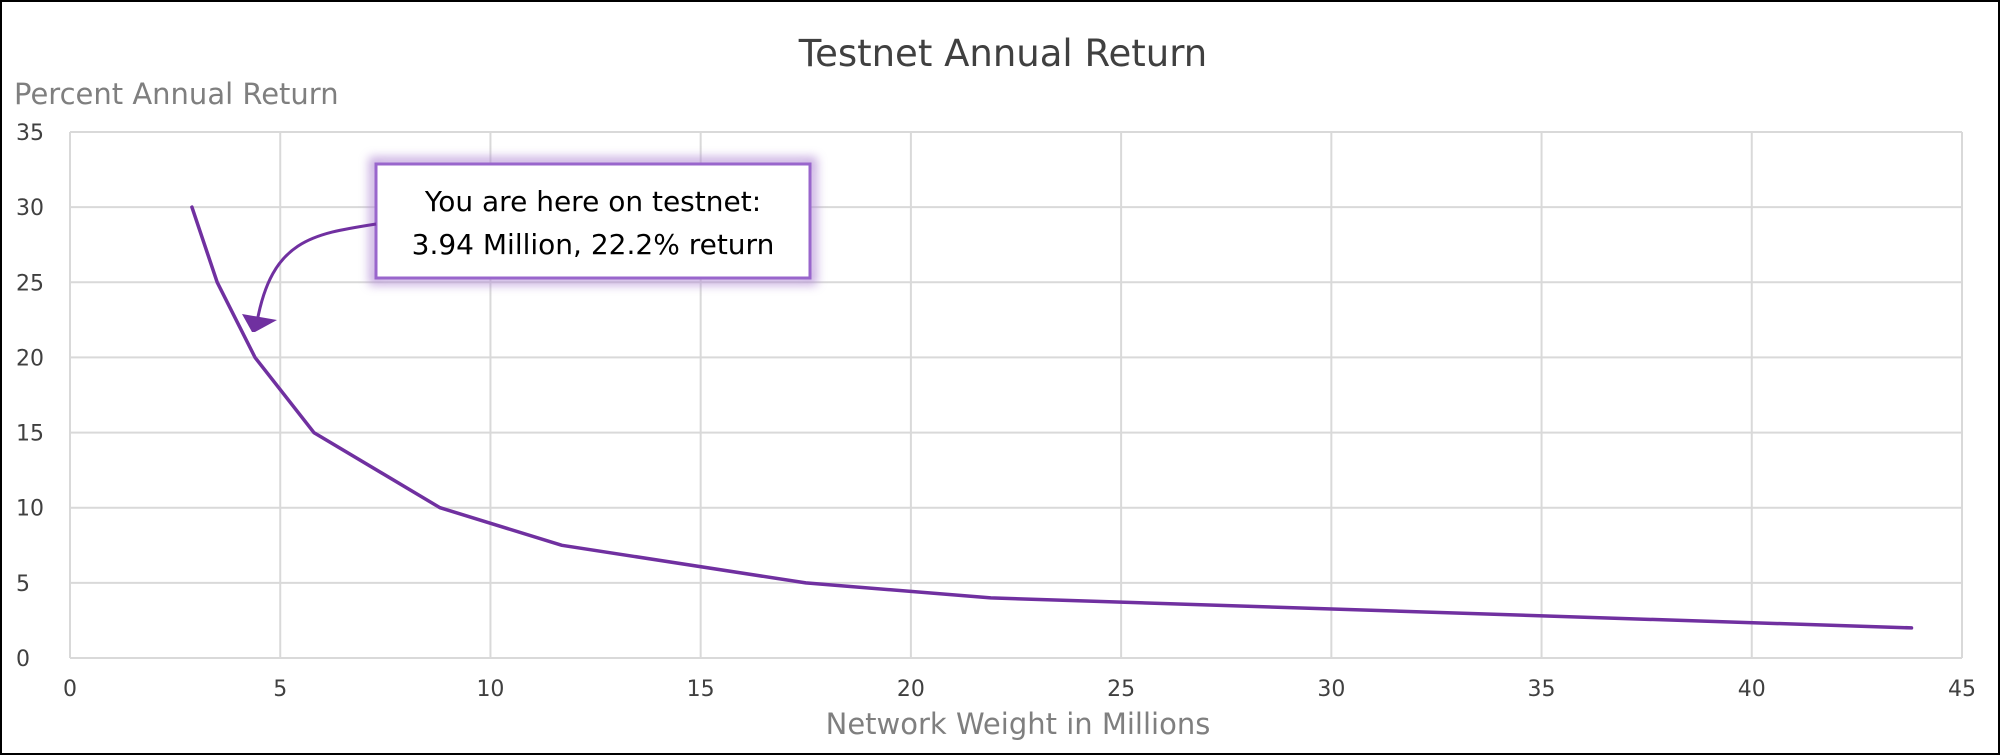 This screenshot has height=755, width=2000. I want to click on y-tick-label: 5, so click(23, 584).